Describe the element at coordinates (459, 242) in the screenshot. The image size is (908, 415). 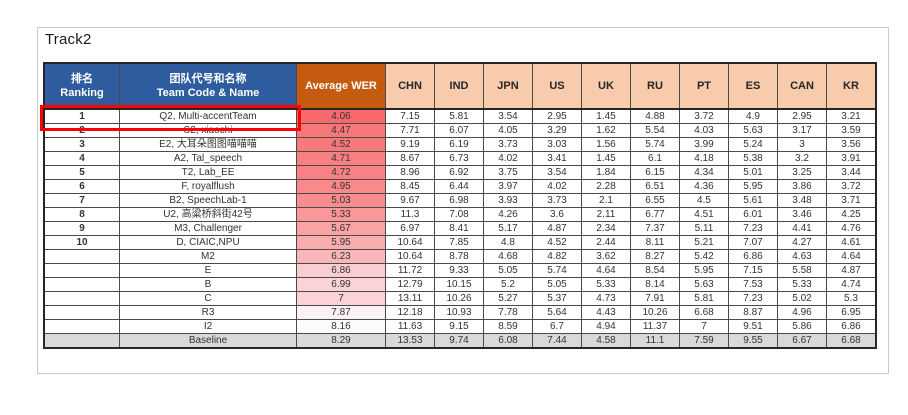
I see `wer-value-cell: 7.85` at that location.